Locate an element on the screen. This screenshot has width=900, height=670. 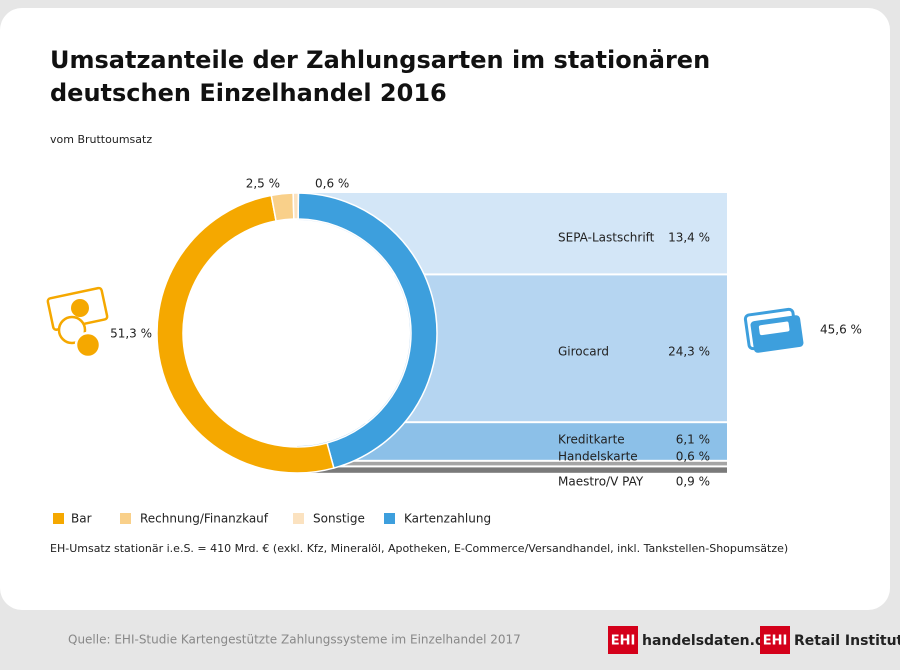
donut-hole is located at coordinates (297, 333).